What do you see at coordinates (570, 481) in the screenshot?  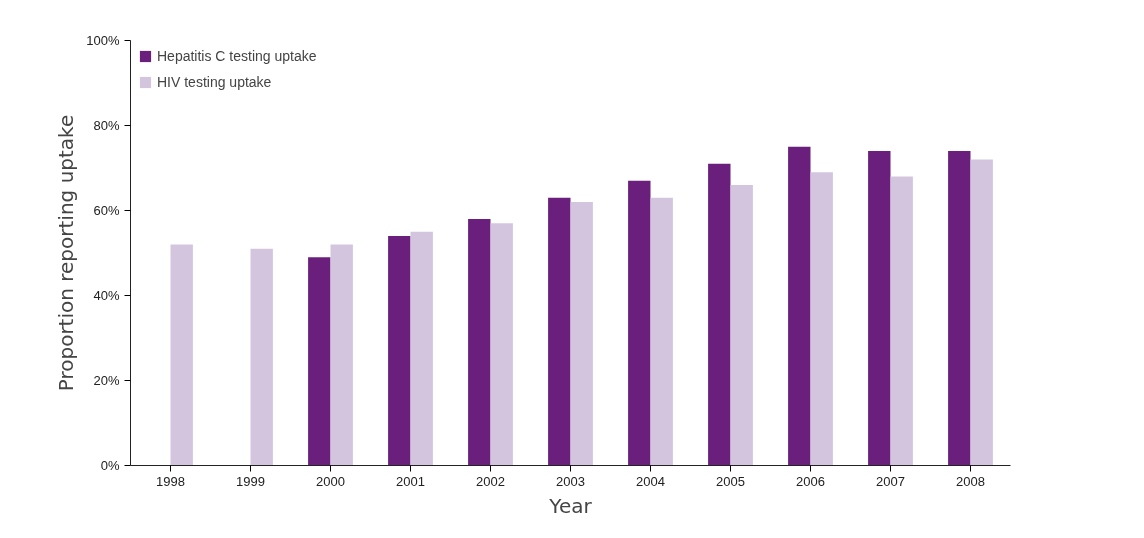 I see `x-tick-label: 2003` at bounding box center [570, 481].